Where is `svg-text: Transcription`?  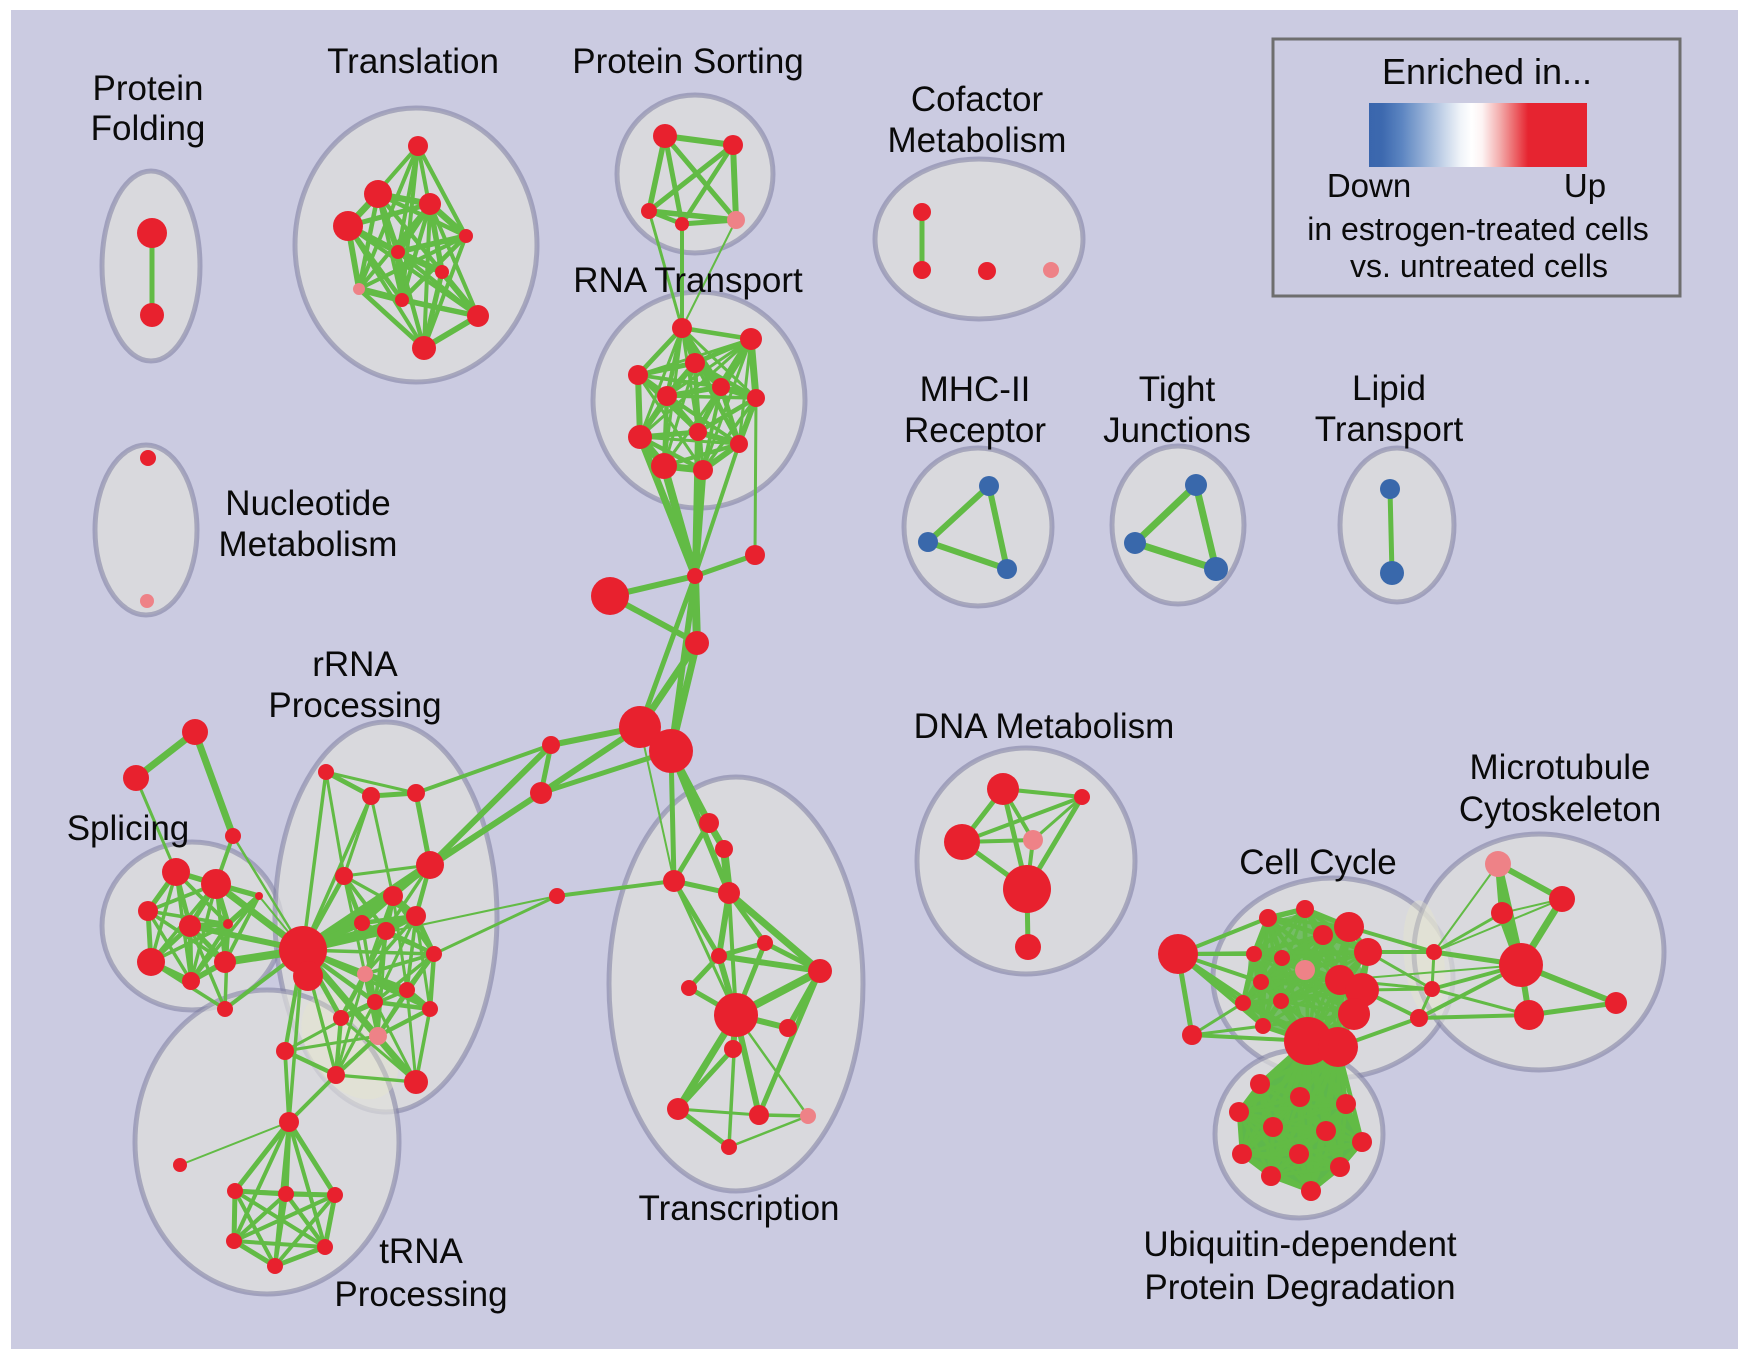
svg-text: Transcription is located at coordinates (739, 1208).